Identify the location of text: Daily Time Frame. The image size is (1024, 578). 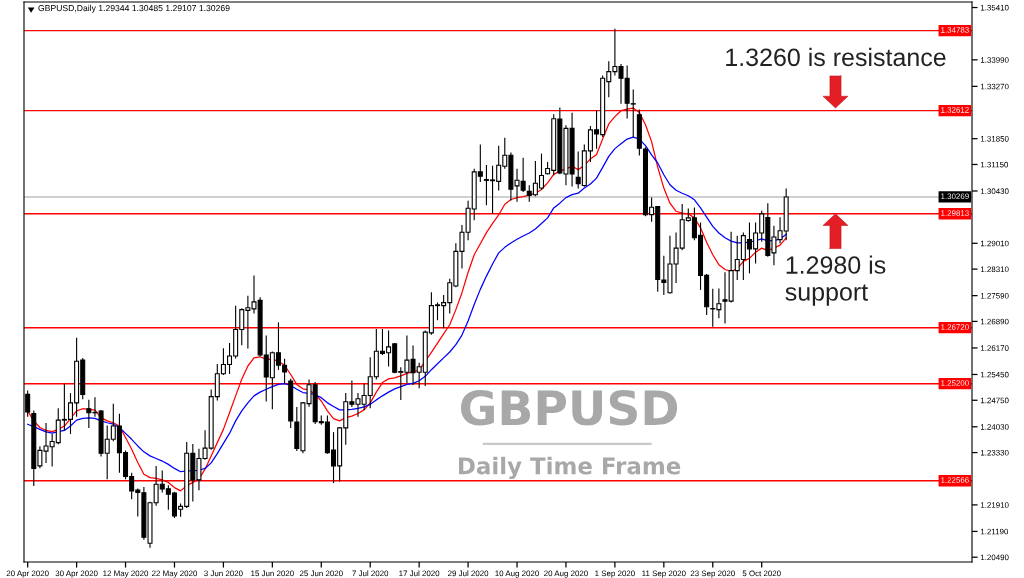
(570, 468).